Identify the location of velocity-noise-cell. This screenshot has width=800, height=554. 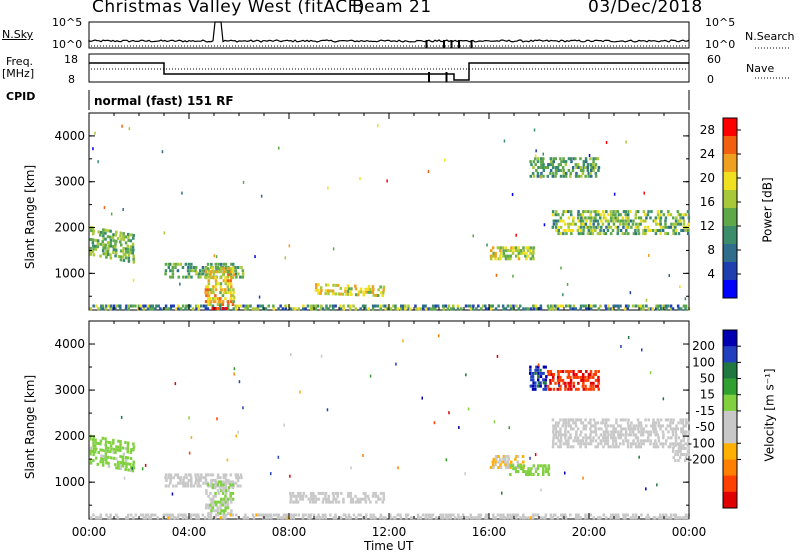
(497, 356).